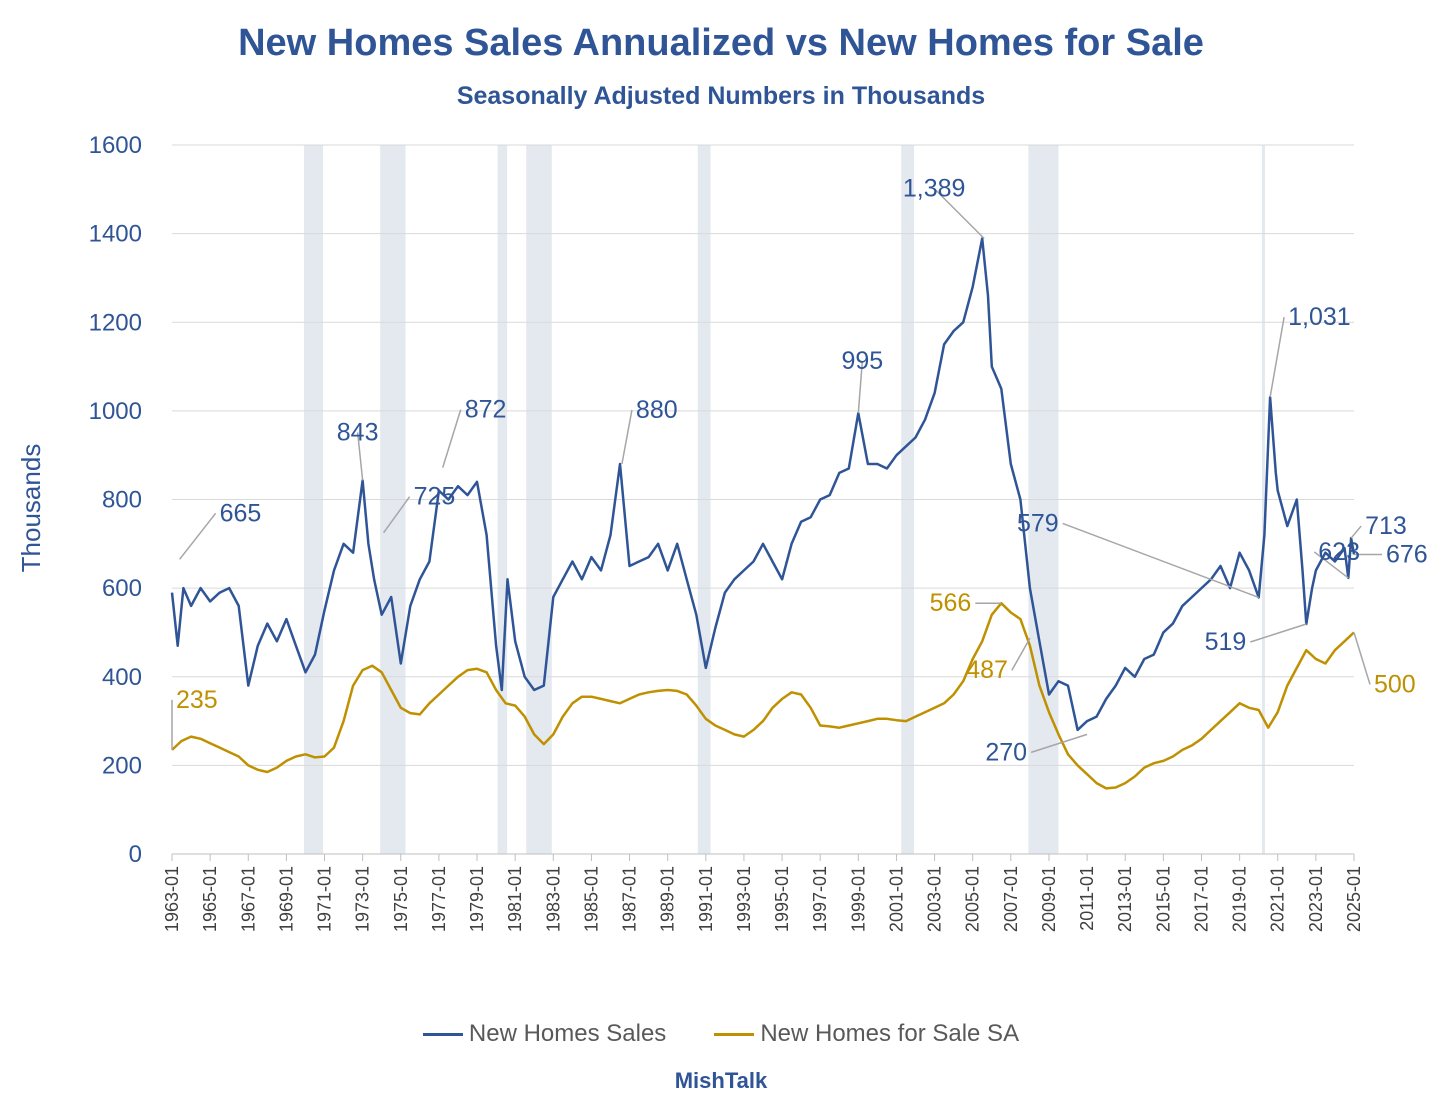  What do you see at coordinates (1038, 523) in the screenshot?
I see `callout-label: 579` at bounding box center [1038, 523].